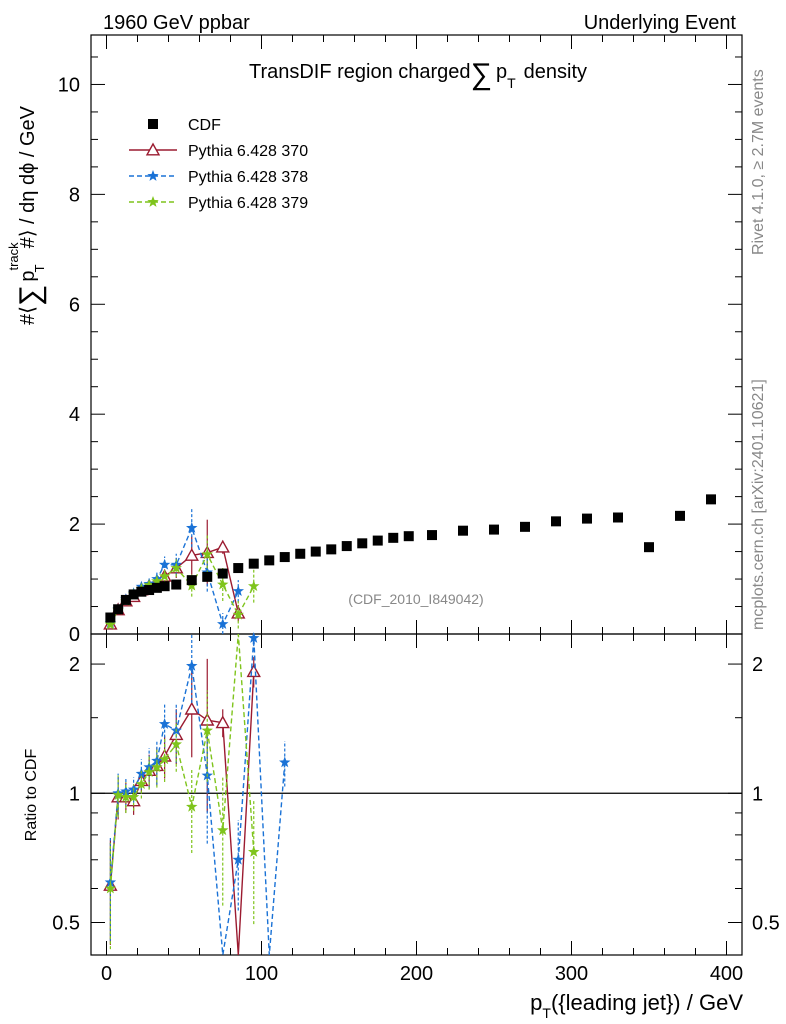  What do you see at coordinates (546, 1013) in the screenshot?
I see `xlabel-sub: T` at bounding box center [546, 1013].